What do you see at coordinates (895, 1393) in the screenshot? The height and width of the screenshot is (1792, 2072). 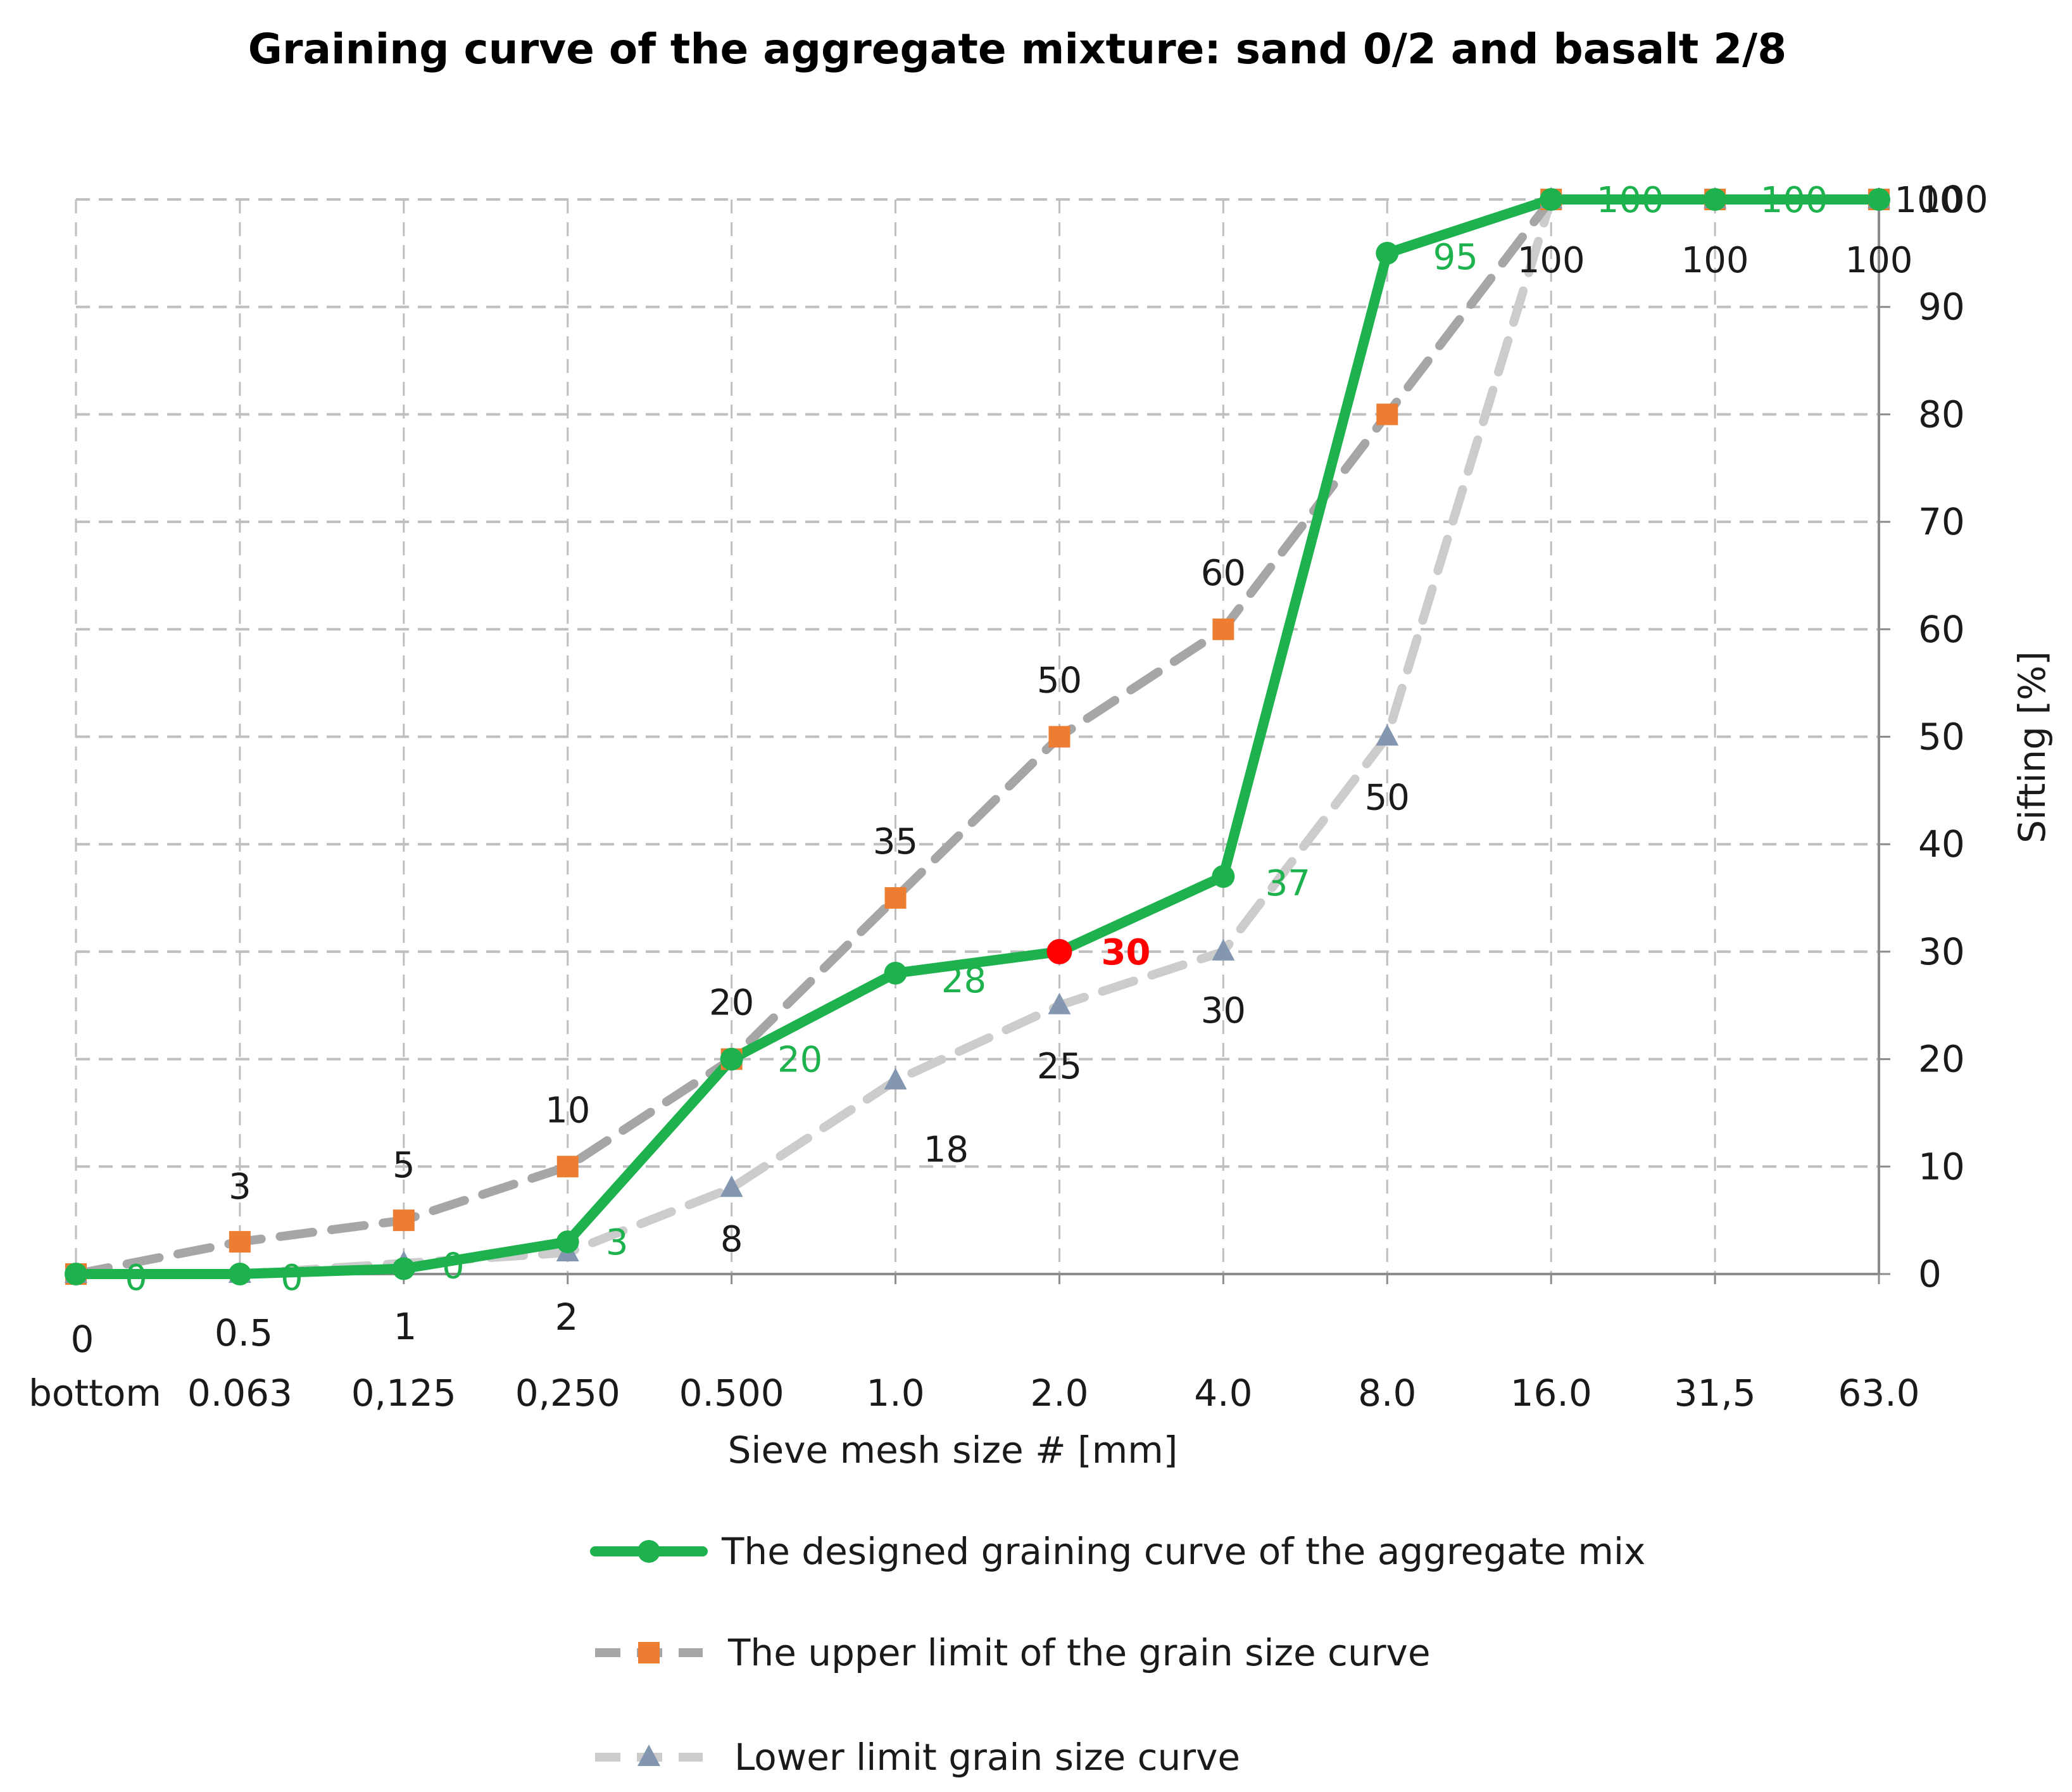 I see `x-tick-label: 1.0` at bounding box center [895, 1393].